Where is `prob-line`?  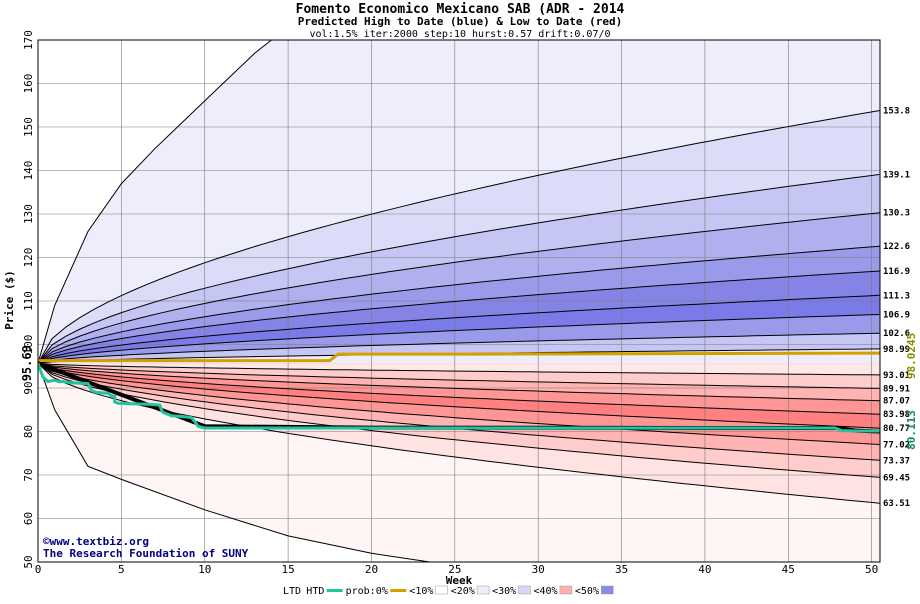 prob-line is located at coordinates (459, 357).